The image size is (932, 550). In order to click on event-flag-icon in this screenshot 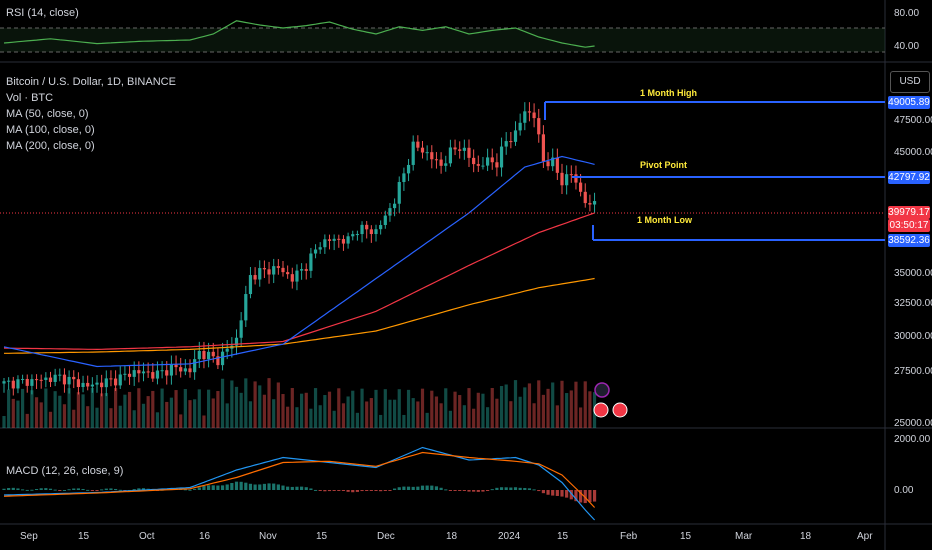, I will do `click(601, 410)`.